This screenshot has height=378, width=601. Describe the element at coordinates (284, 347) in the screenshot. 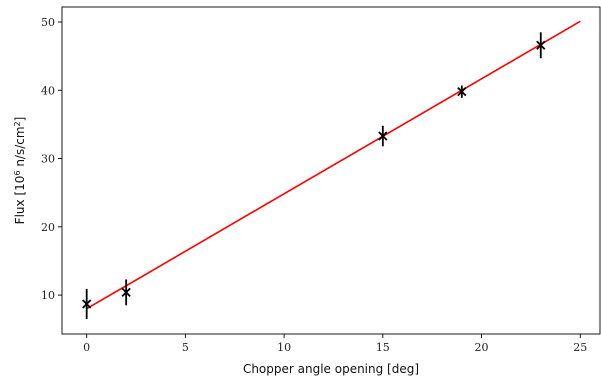

I see `x-tick-label: 10` at that location.